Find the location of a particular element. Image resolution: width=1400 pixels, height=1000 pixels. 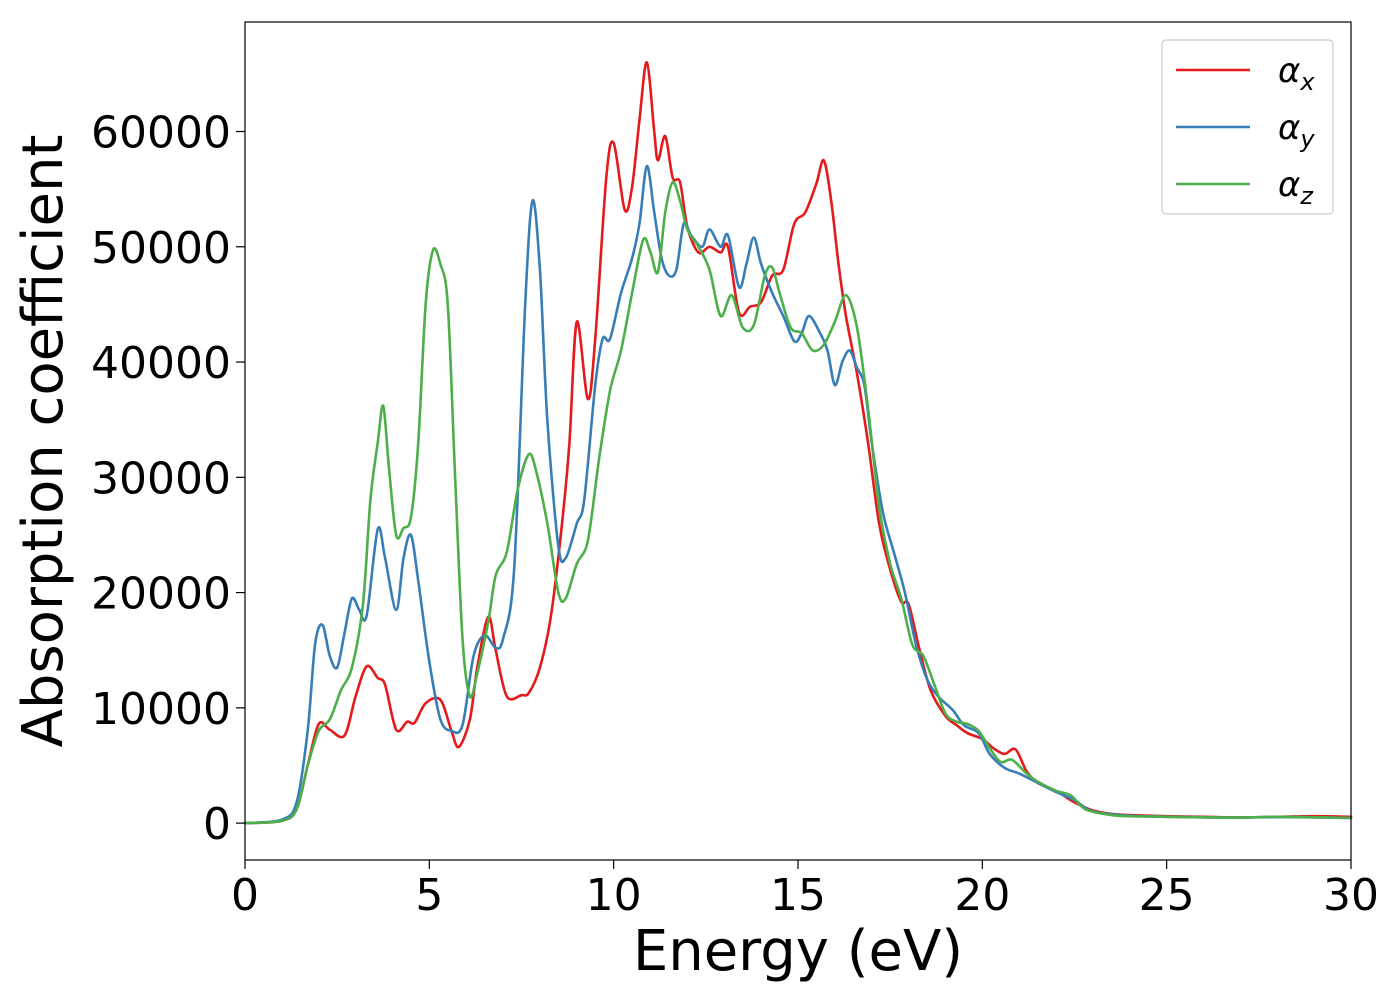

y-axis-title: Absorption coefficient is located at coordinates (43, 441).